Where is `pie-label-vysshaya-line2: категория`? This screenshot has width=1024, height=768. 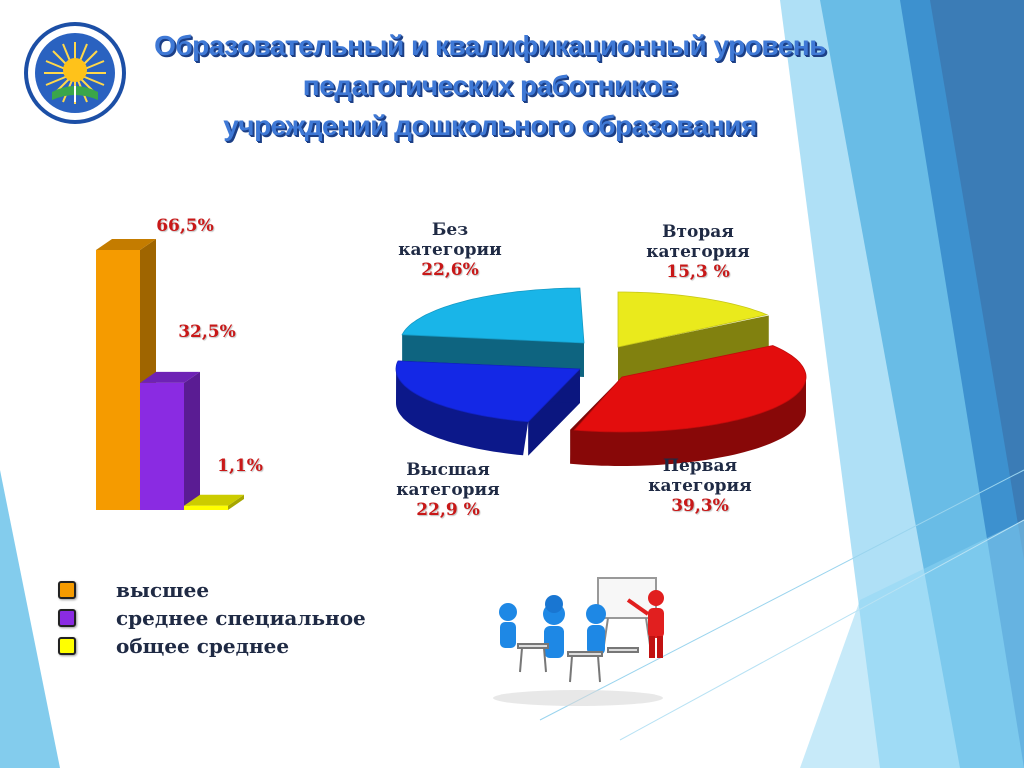 pie-label-vysshaya-line2: категория is located at coordinates (448, 490).